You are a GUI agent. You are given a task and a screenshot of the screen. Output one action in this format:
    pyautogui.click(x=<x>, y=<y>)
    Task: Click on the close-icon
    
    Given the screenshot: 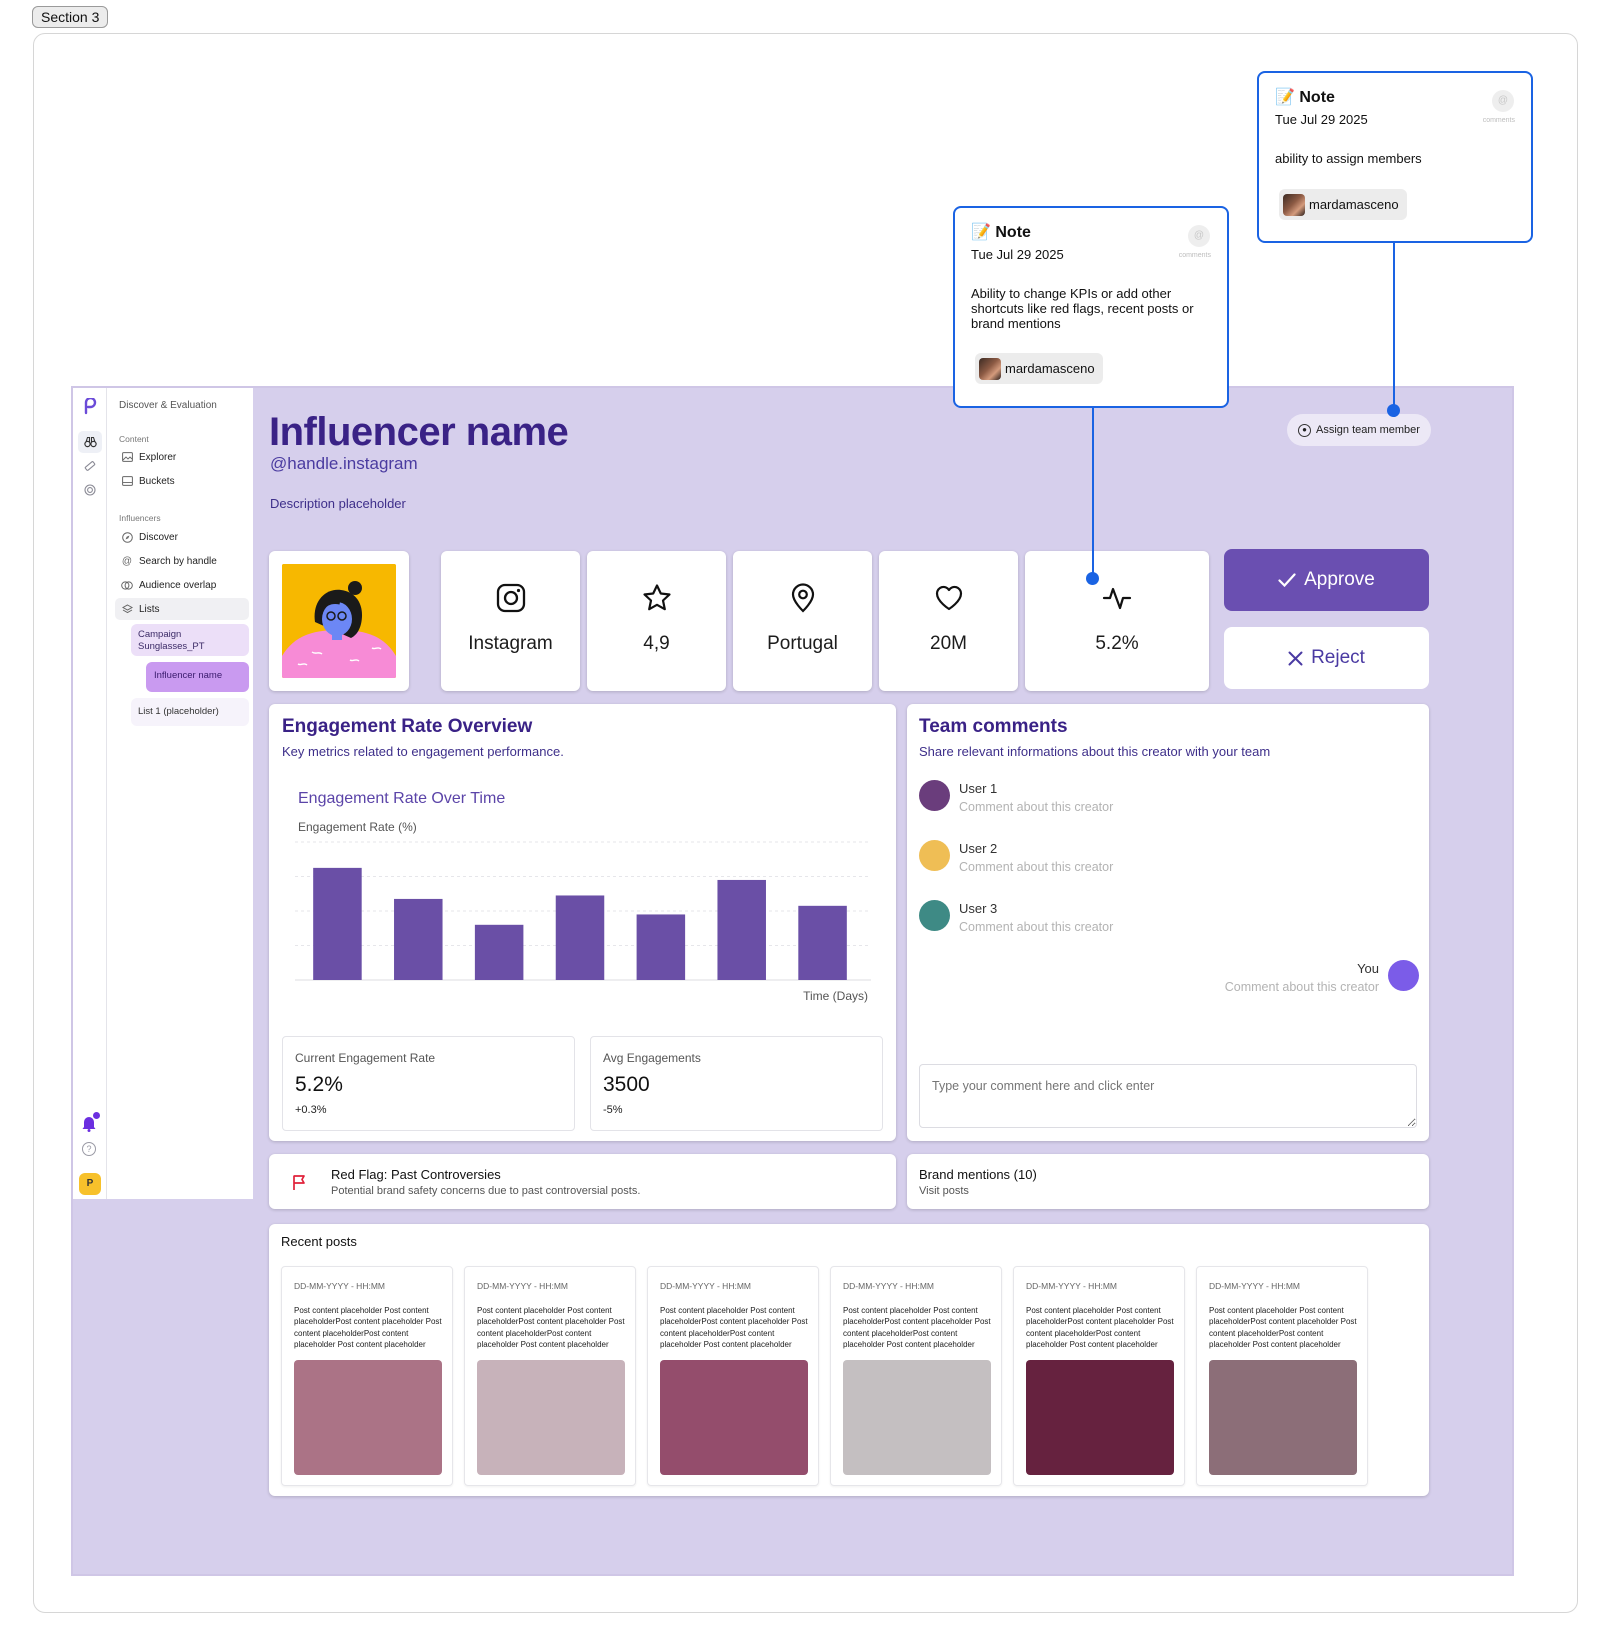 What is the action you would take?
    pyautogui.click(x=1295, y=658)
    